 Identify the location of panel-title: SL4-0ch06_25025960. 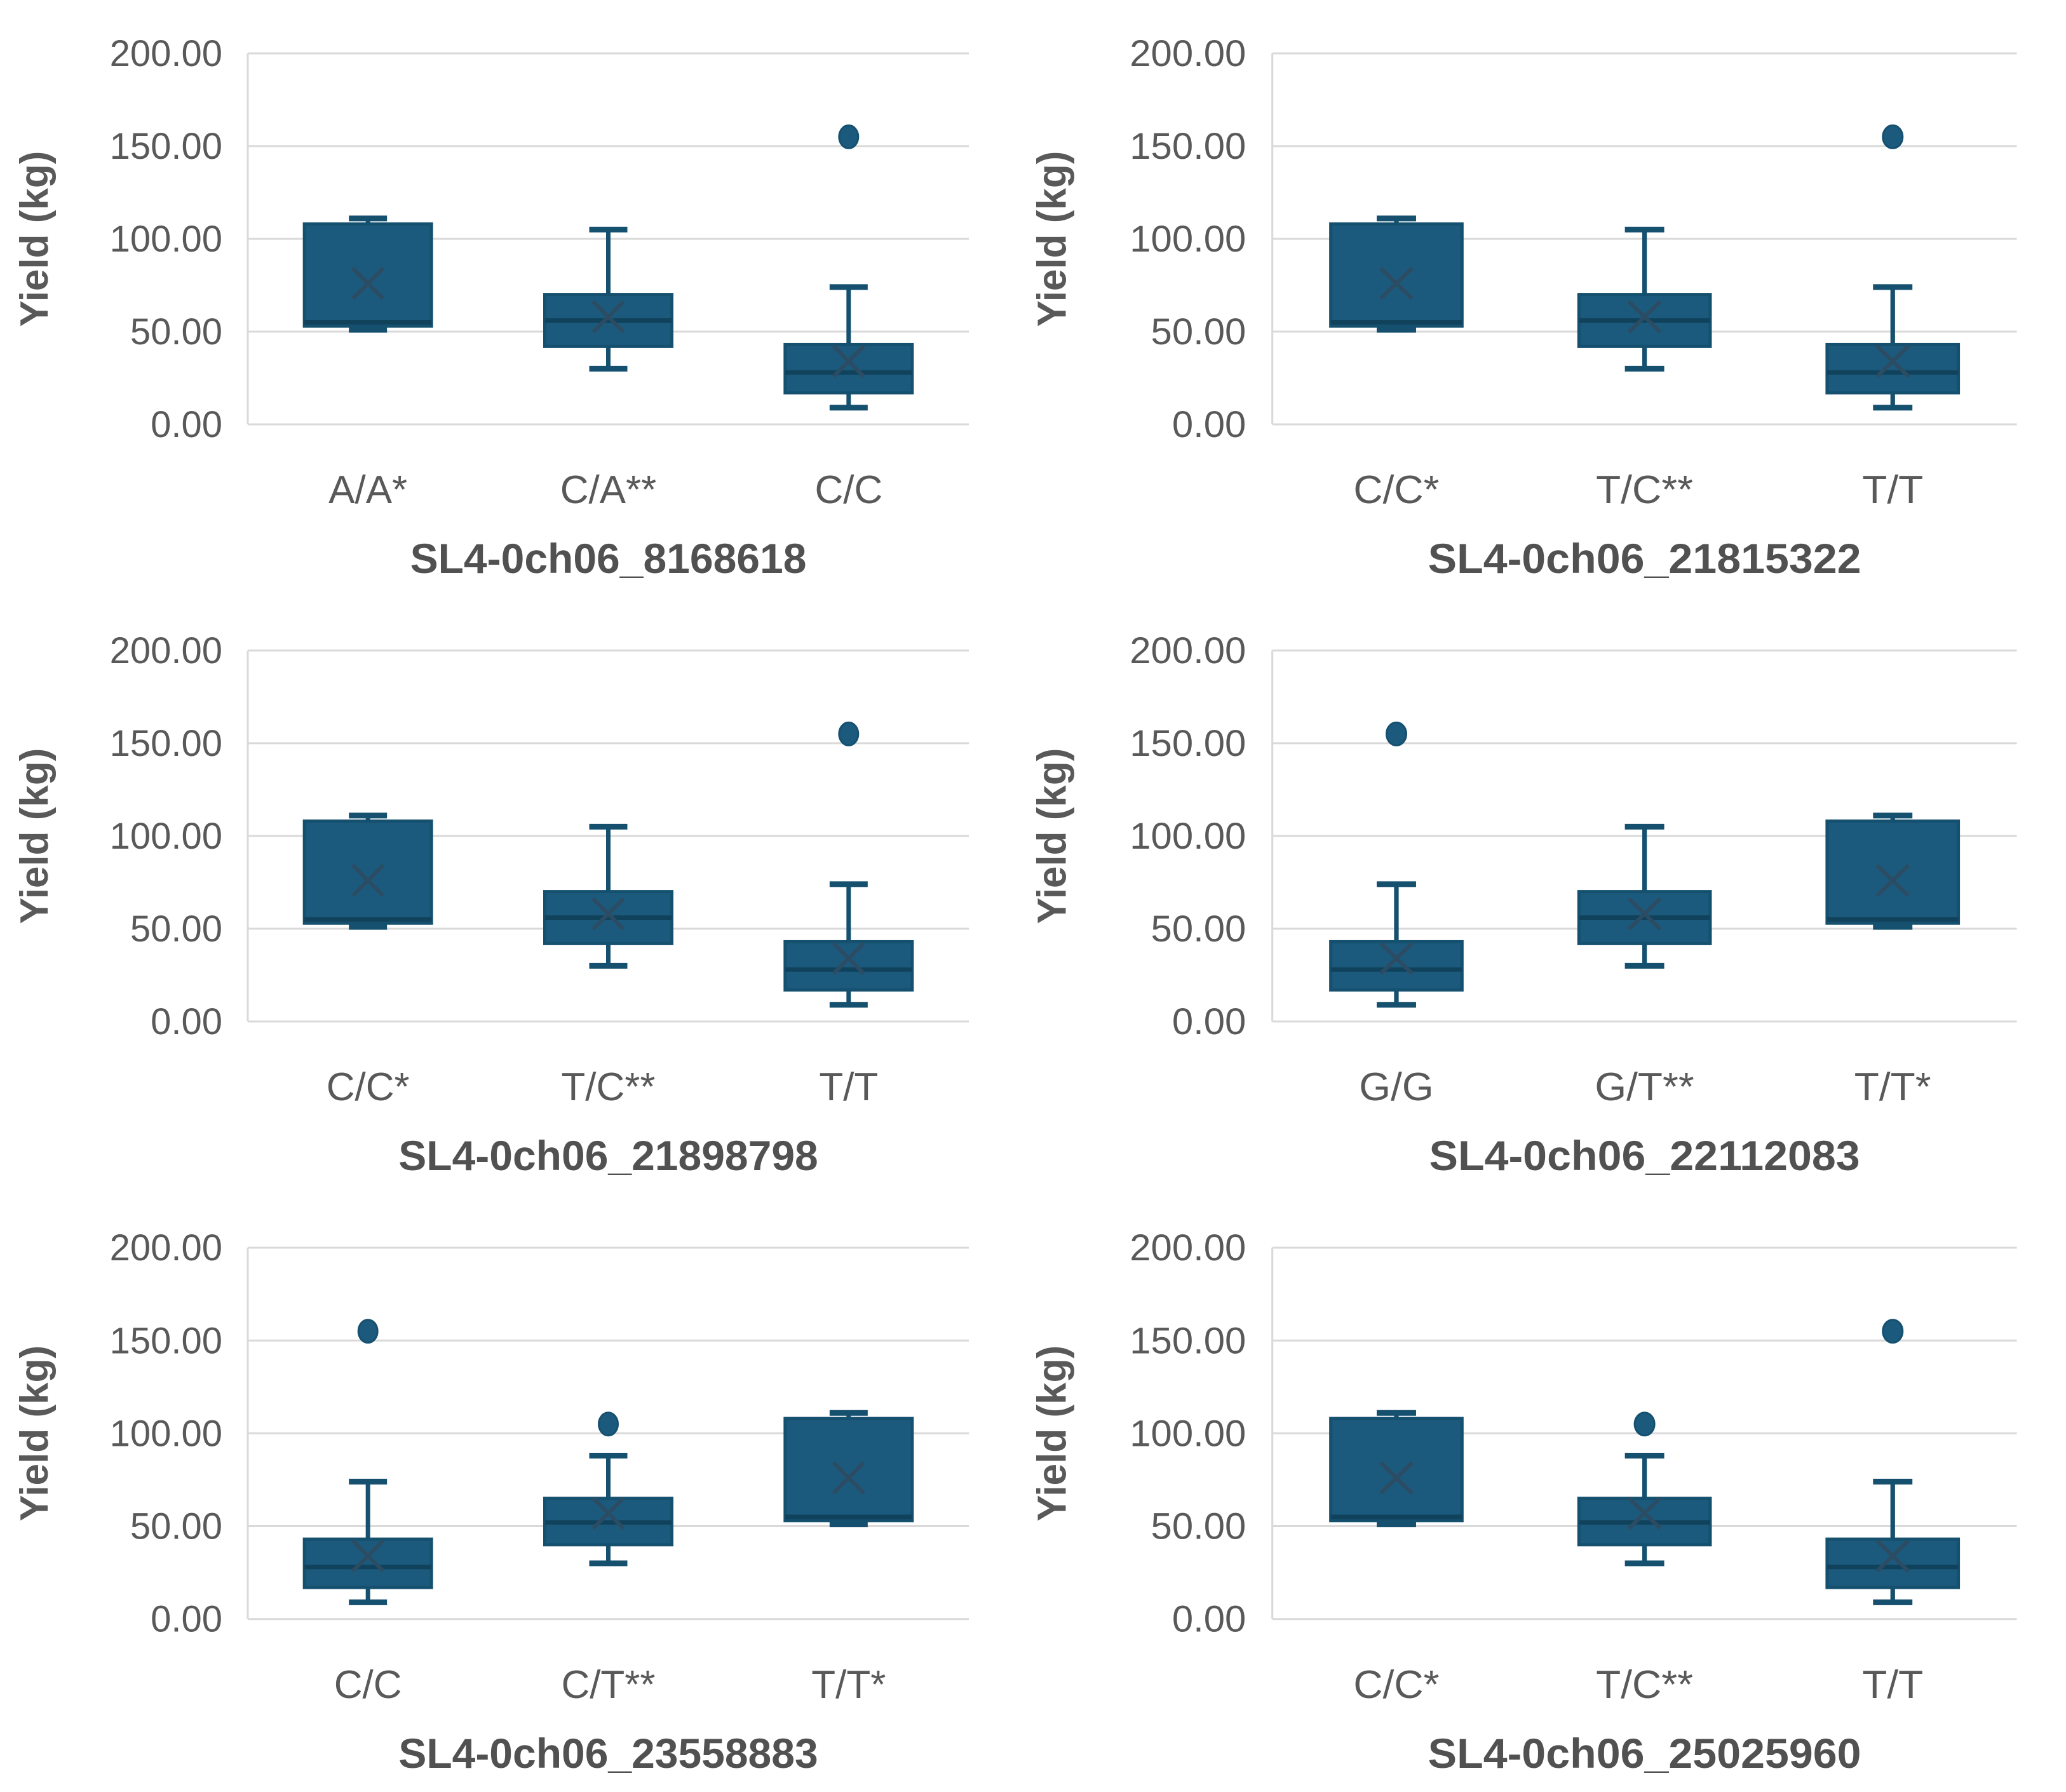
(1644, 1753).